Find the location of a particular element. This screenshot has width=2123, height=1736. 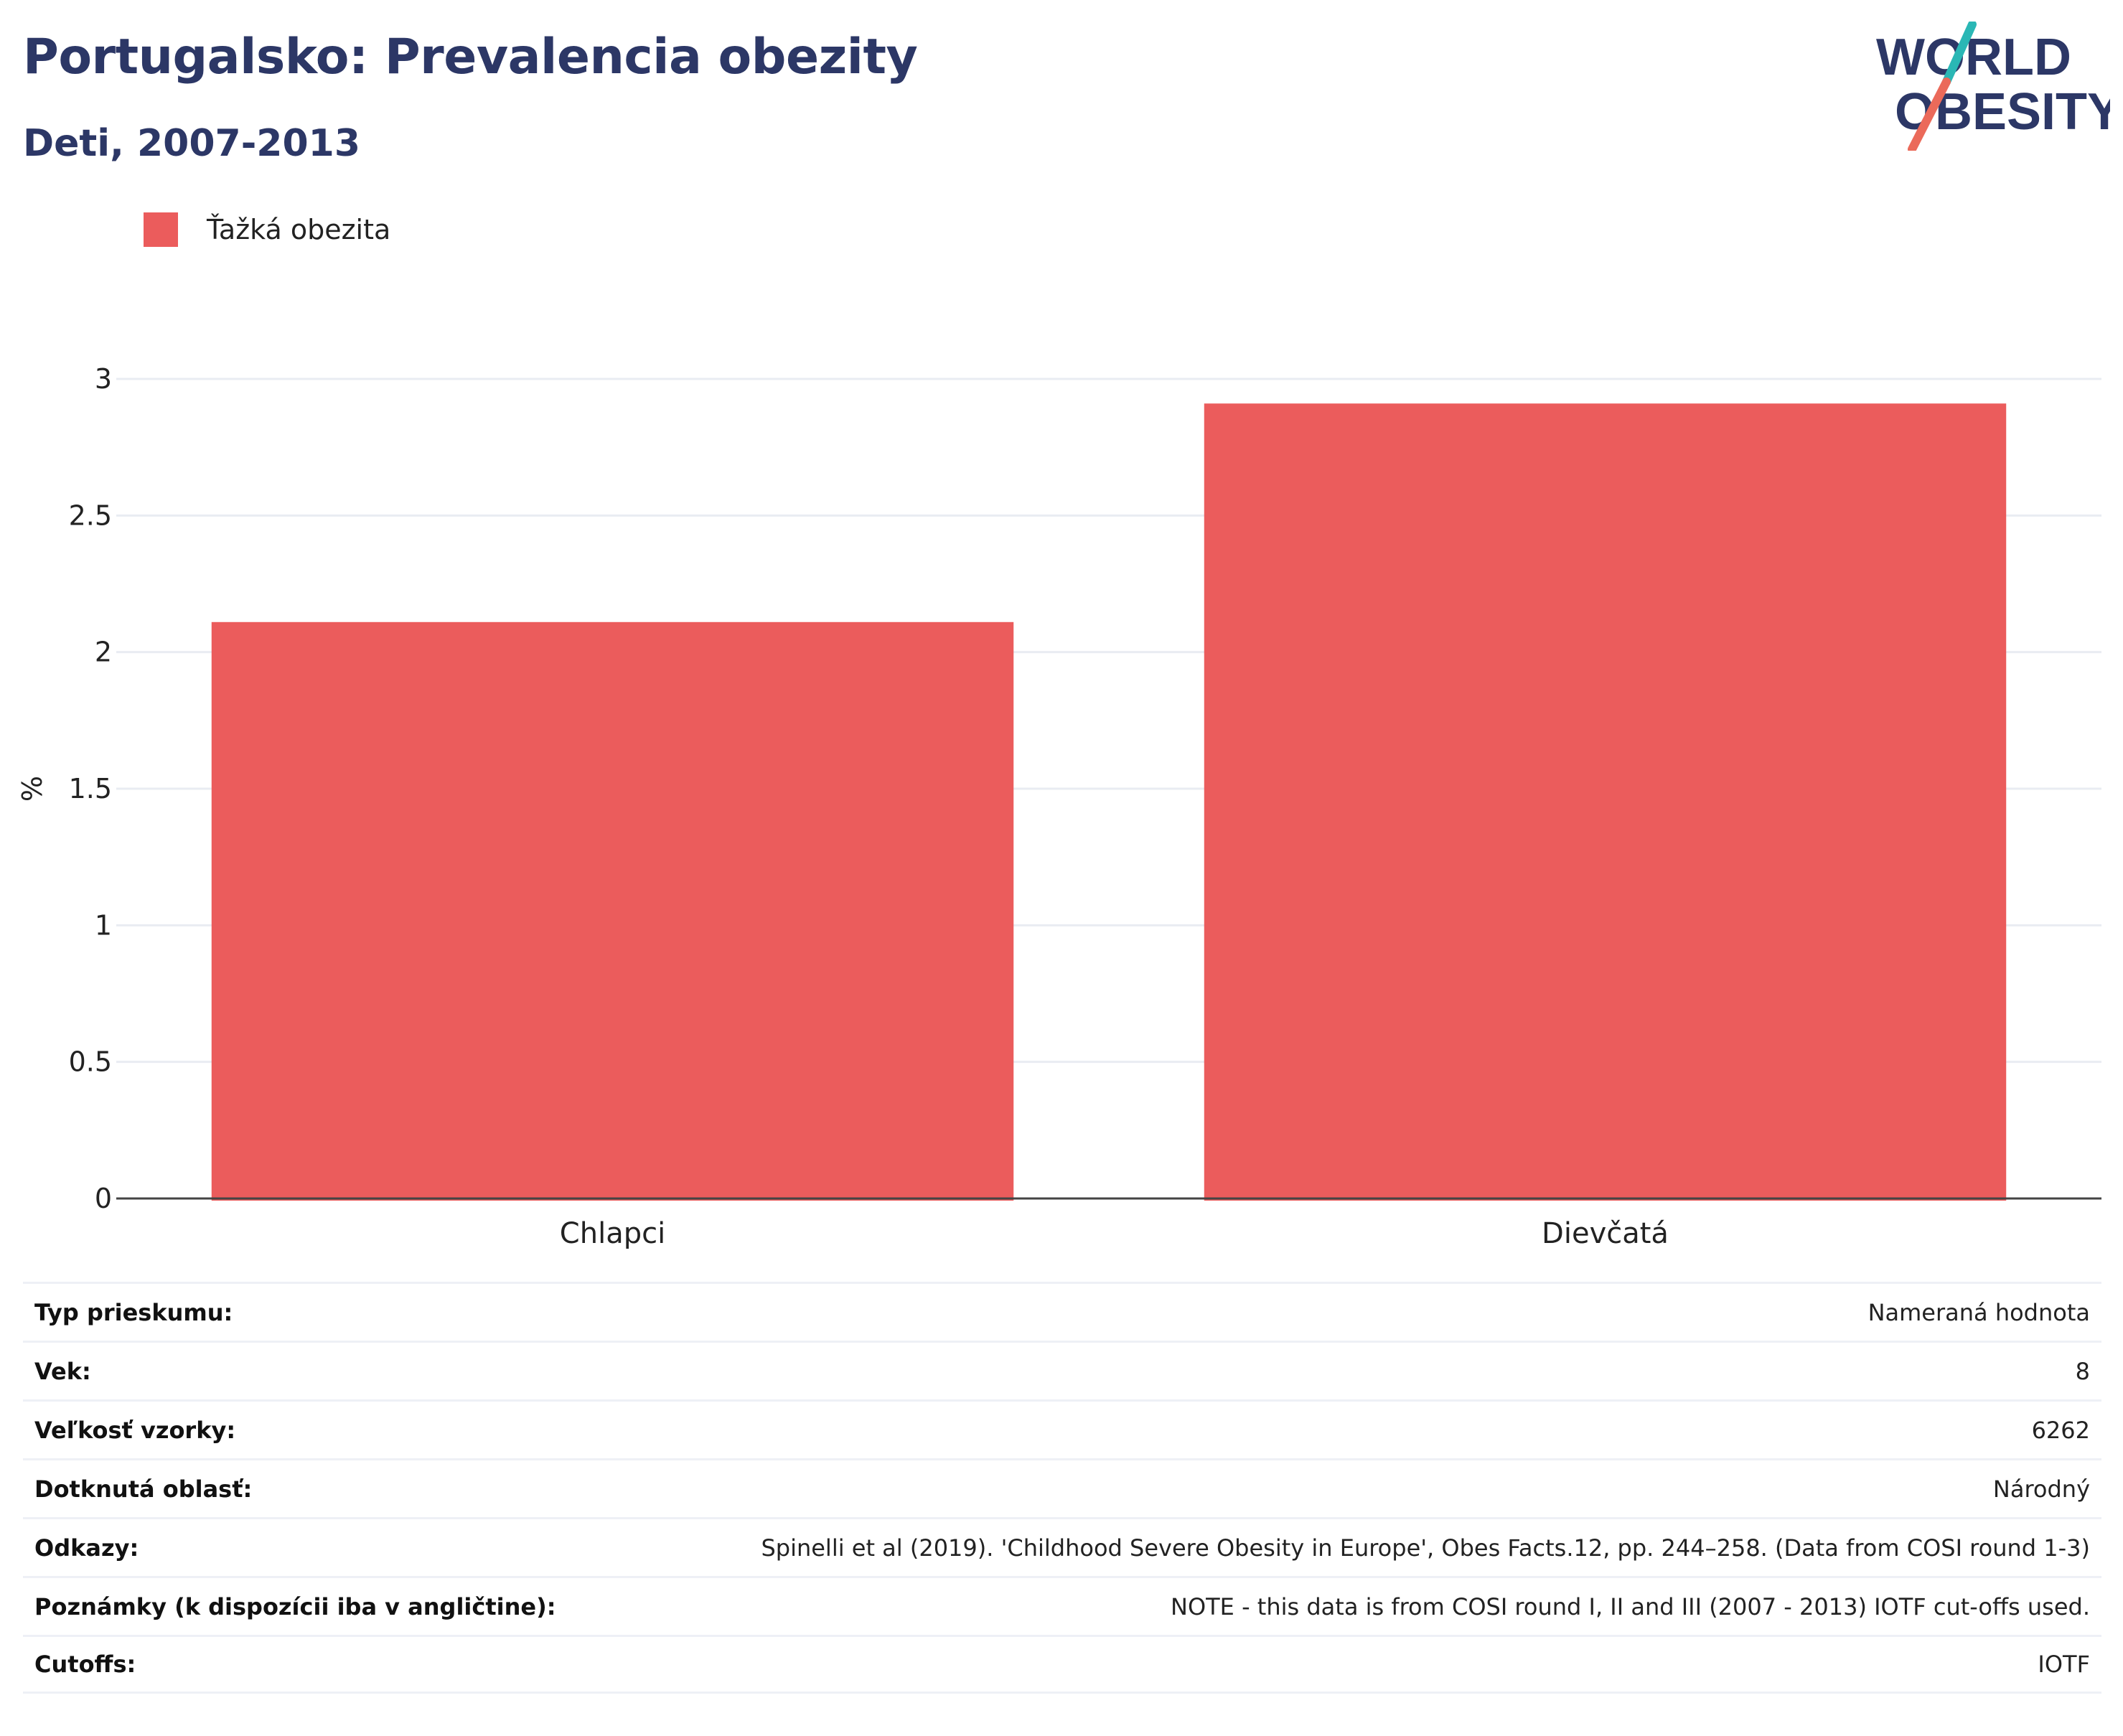

bar is located at coordinates (612, 911).